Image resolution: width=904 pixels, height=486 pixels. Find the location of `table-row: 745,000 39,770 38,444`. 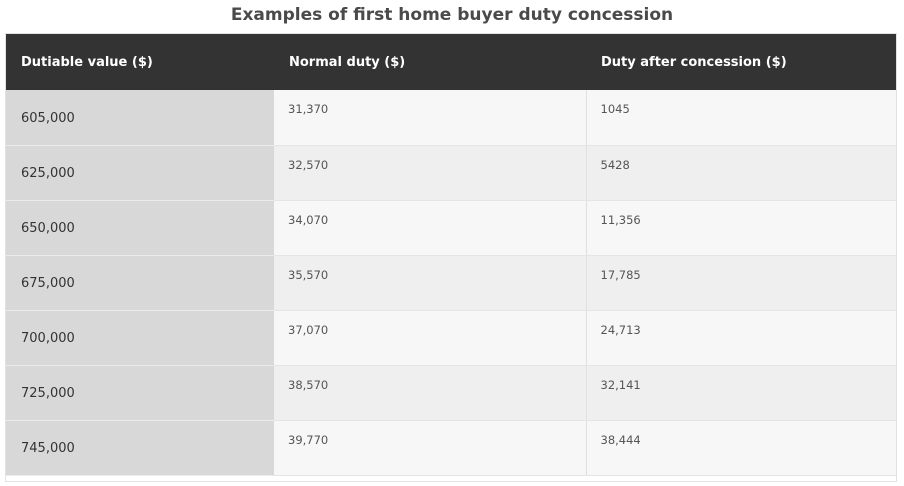

table-row: 745,000 39,770 38,444 is located at coordinates (451, 448).